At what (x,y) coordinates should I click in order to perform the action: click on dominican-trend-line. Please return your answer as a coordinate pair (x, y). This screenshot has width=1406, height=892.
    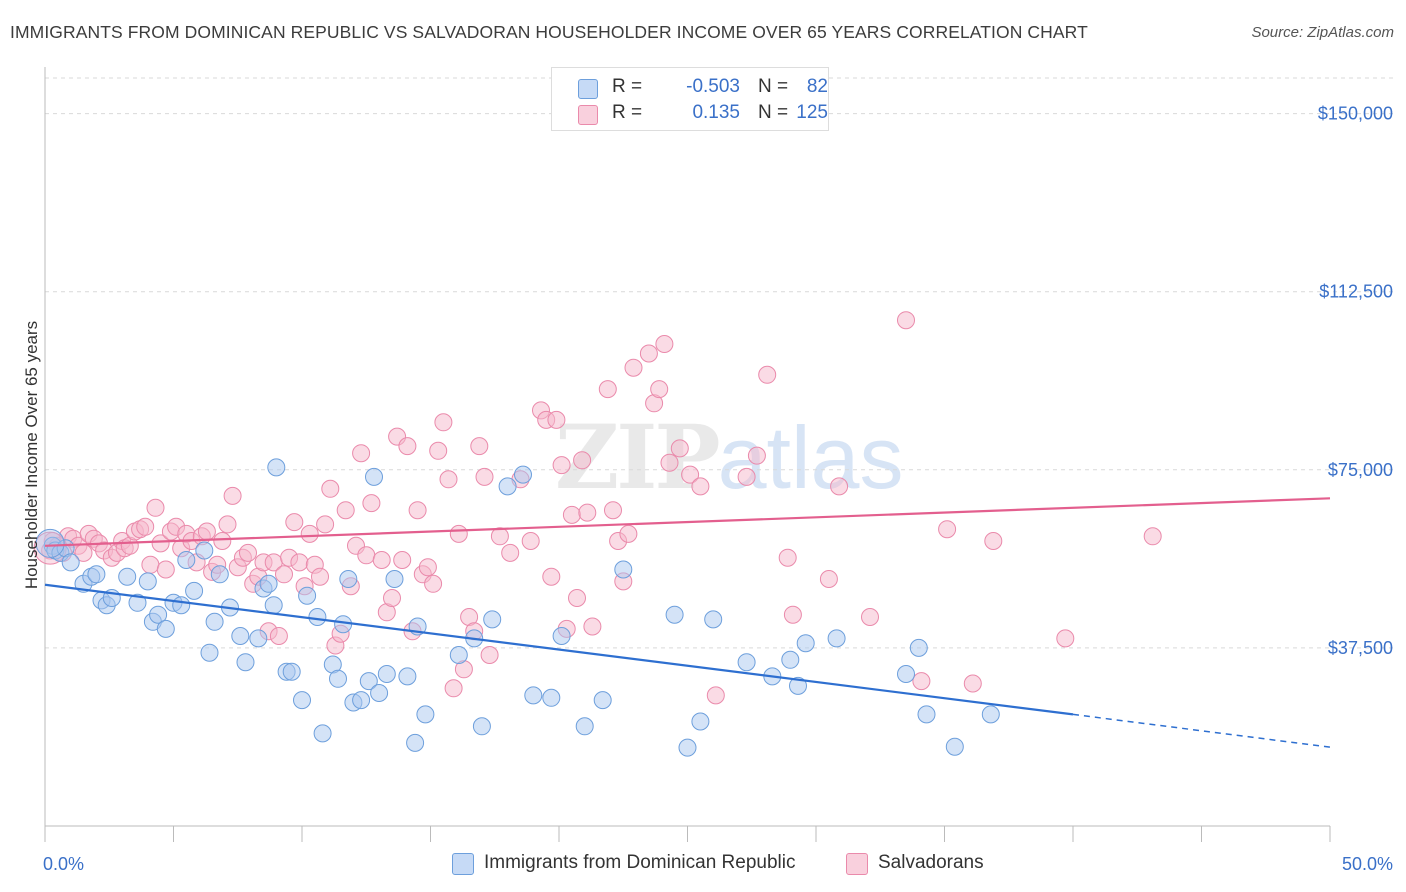
    Looking at the image, I should click on (559, 649).